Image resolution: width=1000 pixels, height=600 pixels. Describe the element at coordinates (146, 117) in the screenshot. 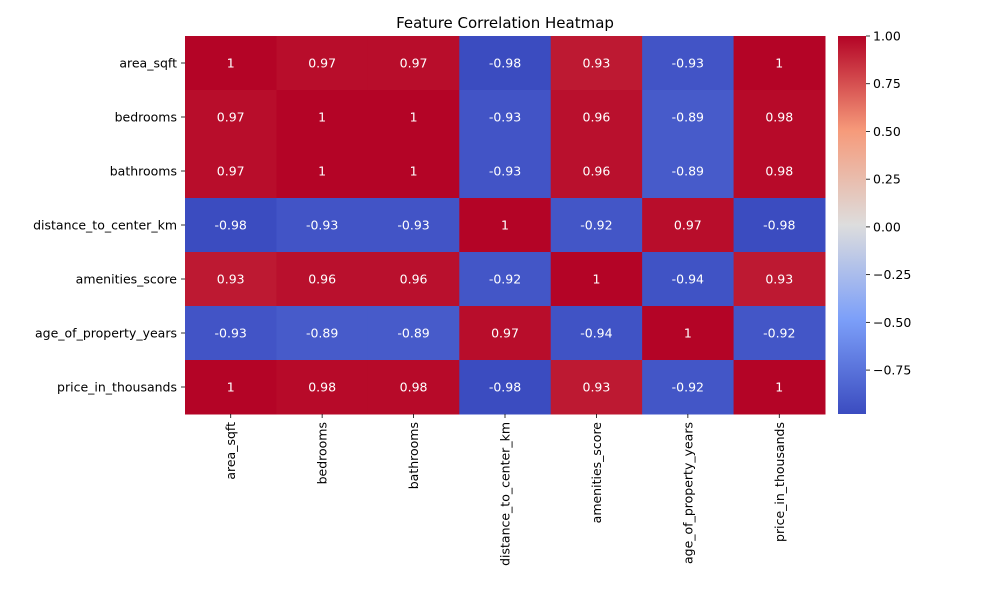

I see `y-tick-label: bedrooms` at that location.